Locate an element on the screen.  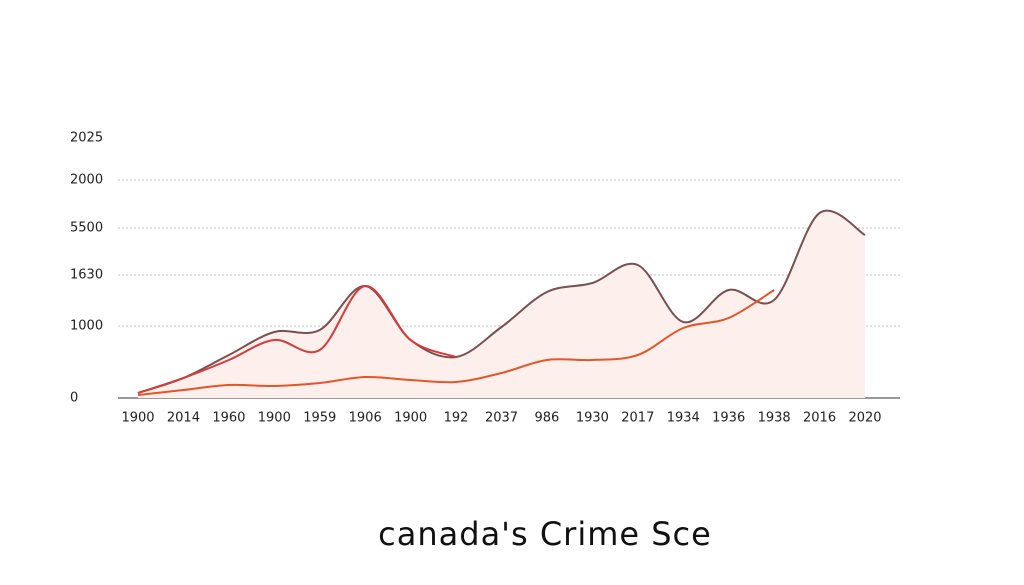
x-tick-label: 2017 is located at coordinates (637, 418).